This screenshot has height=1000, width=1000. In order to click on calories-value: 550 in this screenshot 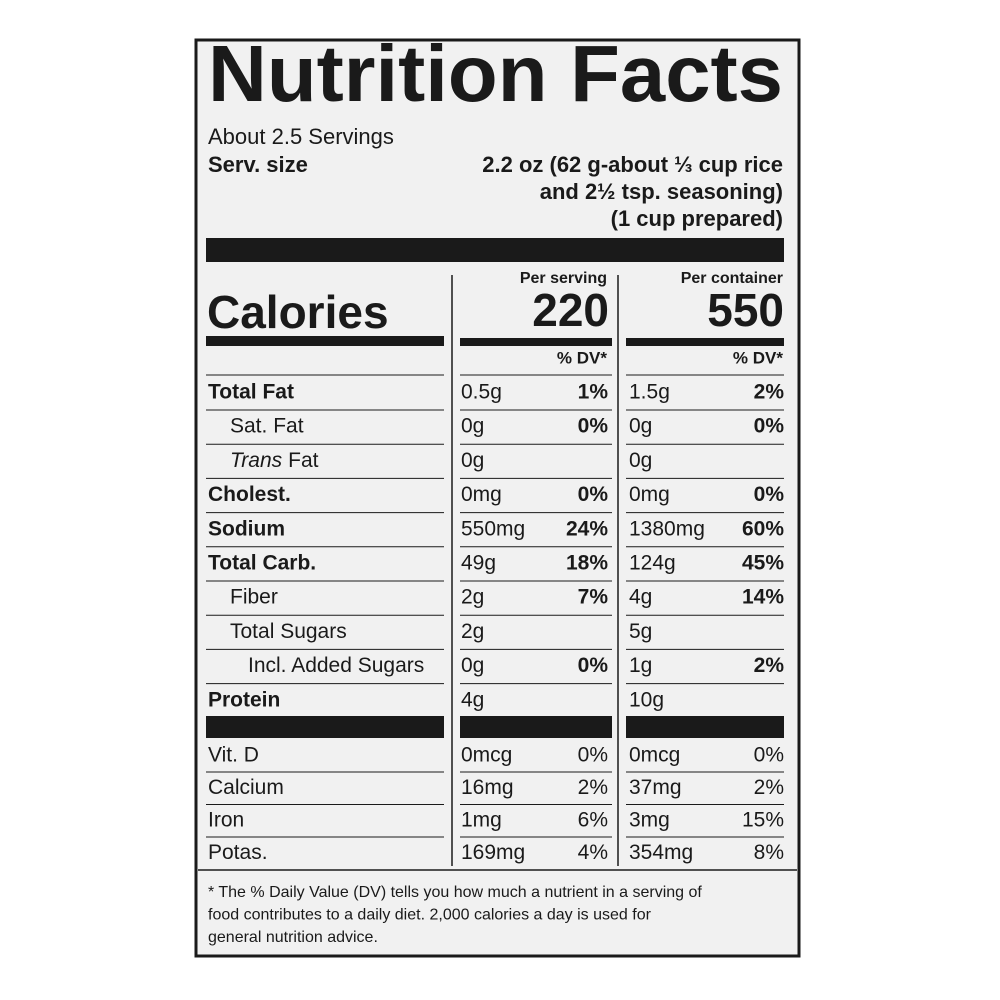, I will do `click(745, 310)`.